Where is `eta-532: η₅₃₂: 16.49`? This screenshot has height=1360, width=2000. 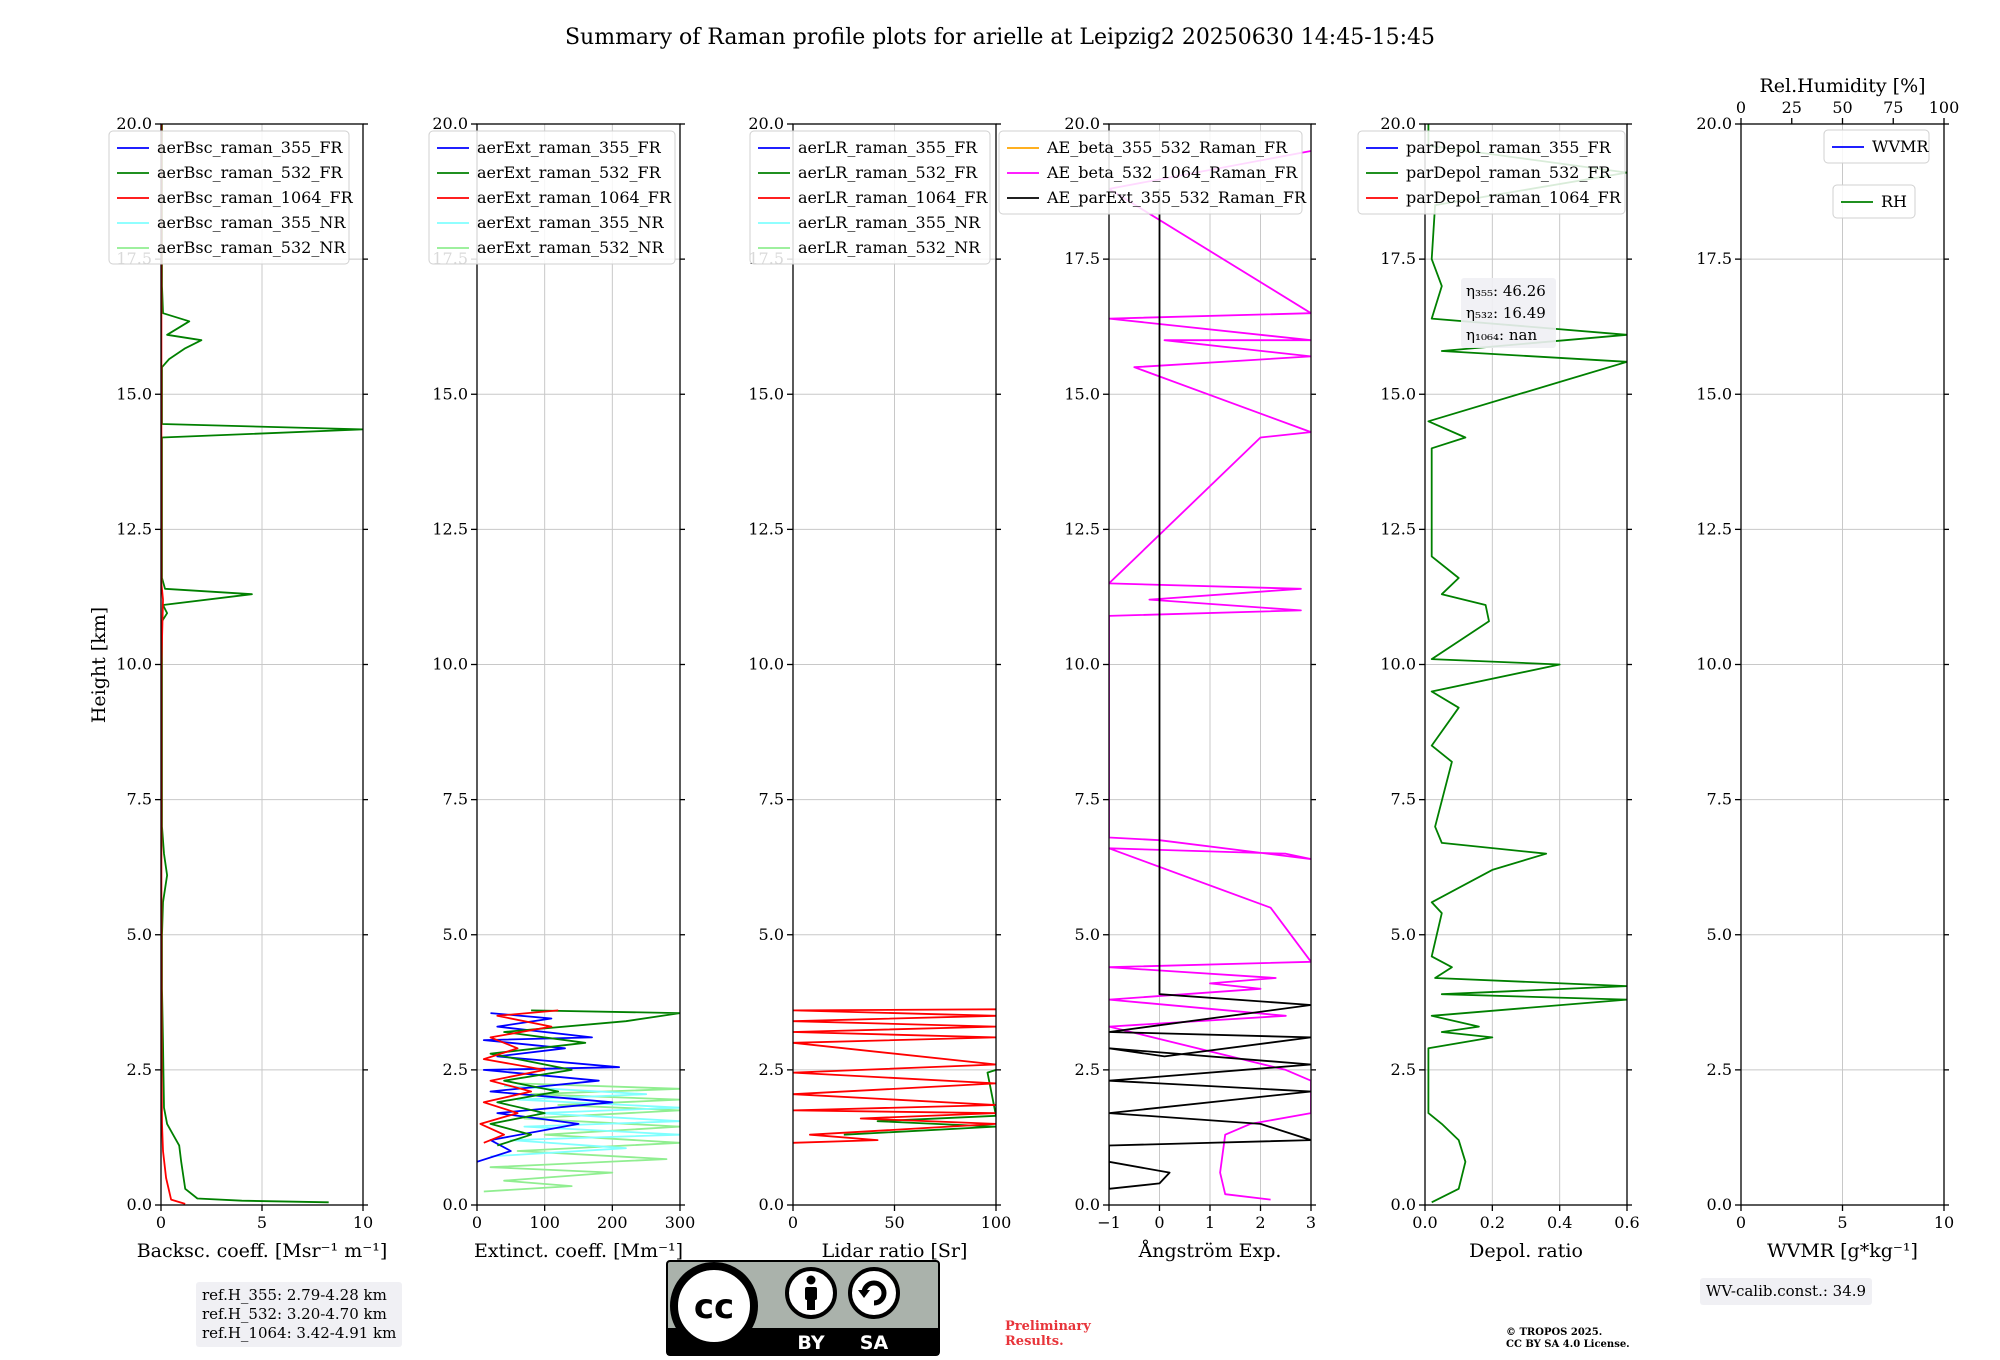 eta-532: η₅₃₂: 16.49 is located at coordinates (1506, 313).